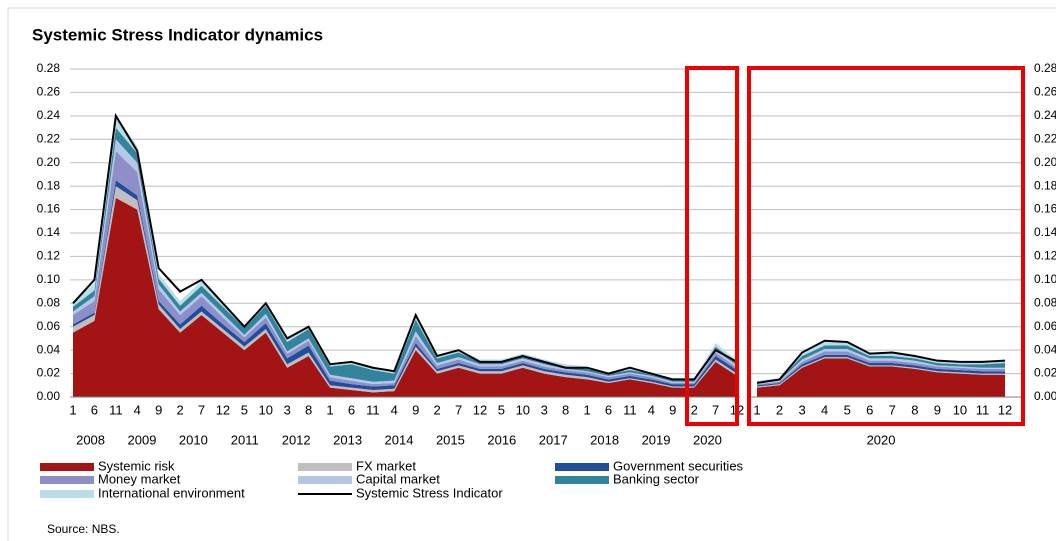 This screenshot has height=541, width=1056. I want to click on highlight-box, so click(712, 246).